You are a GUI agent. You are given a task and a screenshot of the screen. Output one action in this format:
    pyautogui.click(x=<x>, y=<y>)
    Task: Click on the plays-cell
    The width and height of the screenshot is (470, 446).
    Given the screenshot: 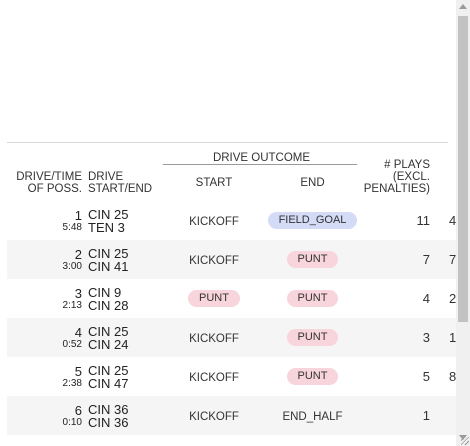 What is the action you would take?
    pyautogui.click(x=397, y=440)
    